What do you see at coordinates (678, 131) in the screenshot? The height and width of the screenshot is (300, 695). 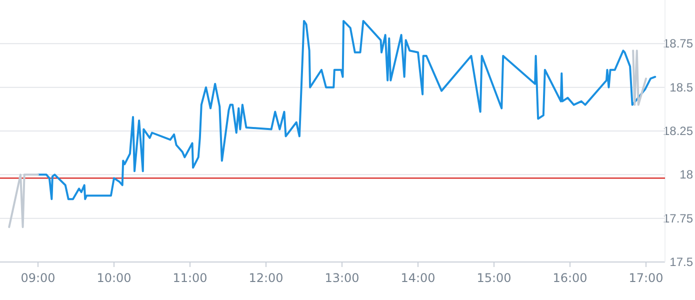 I see `y-tick-label: 18.25` at bounding box center [678, 131].